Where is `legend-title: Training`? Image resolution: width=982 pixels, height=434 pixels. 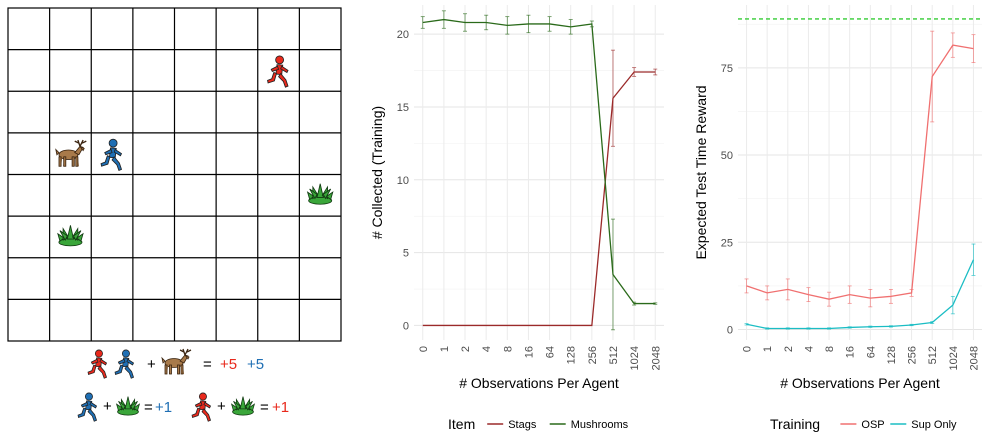 legend-title: Training is located at coordinates (795, 424).